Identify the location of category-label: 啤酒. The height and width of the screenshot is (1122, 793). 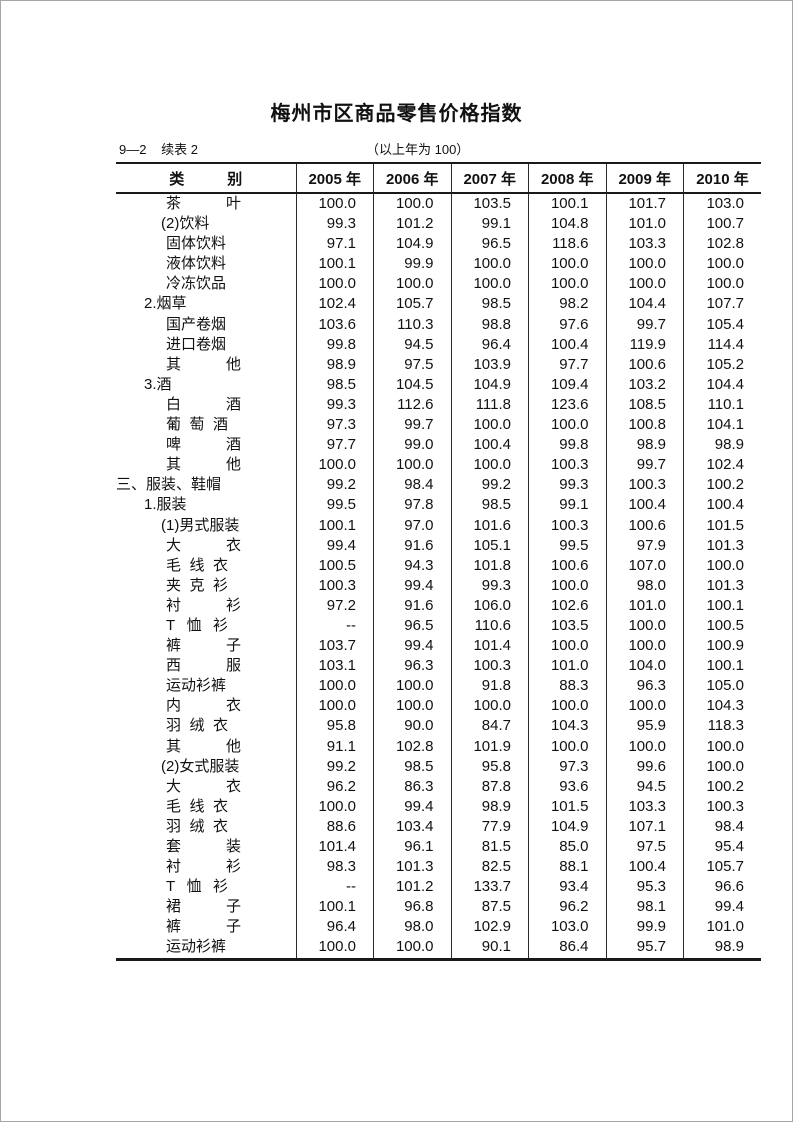
(203, 445).